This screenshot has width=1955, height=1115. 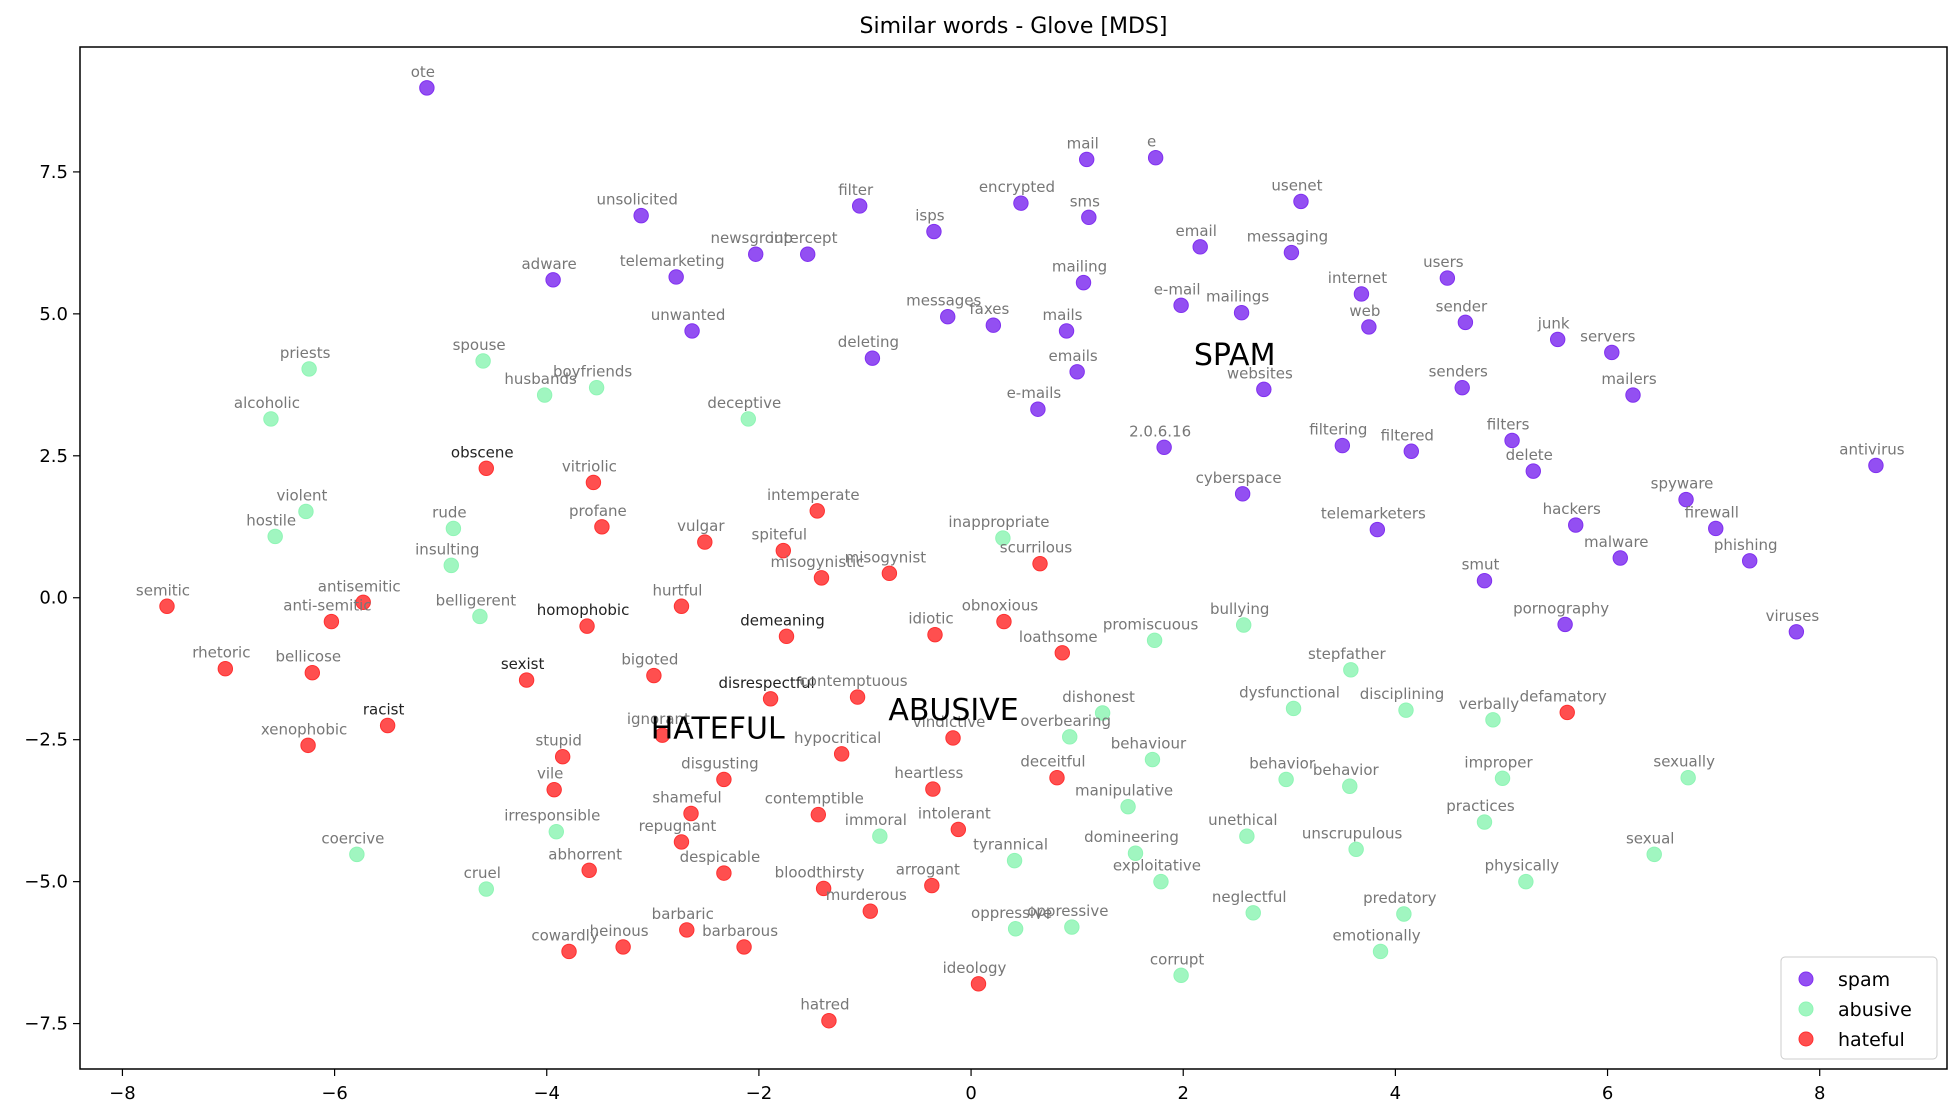 I want to click on word-label: loathsome, so click(x=1058, y=637).